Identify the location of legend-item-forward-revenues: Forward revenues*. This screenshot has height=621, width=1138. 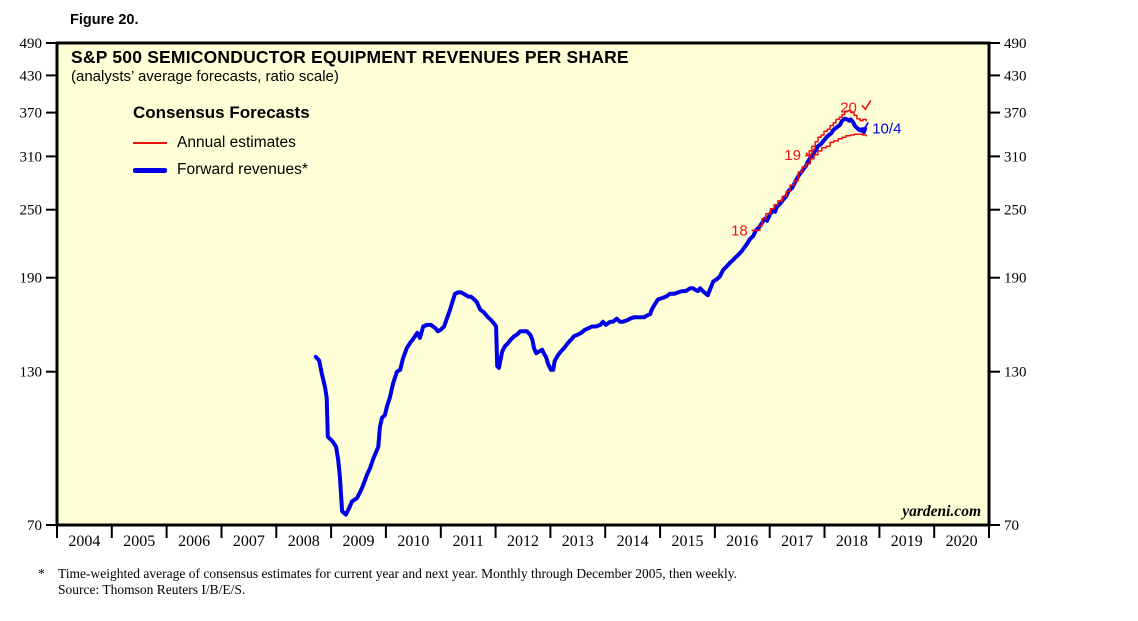
(221, 170).